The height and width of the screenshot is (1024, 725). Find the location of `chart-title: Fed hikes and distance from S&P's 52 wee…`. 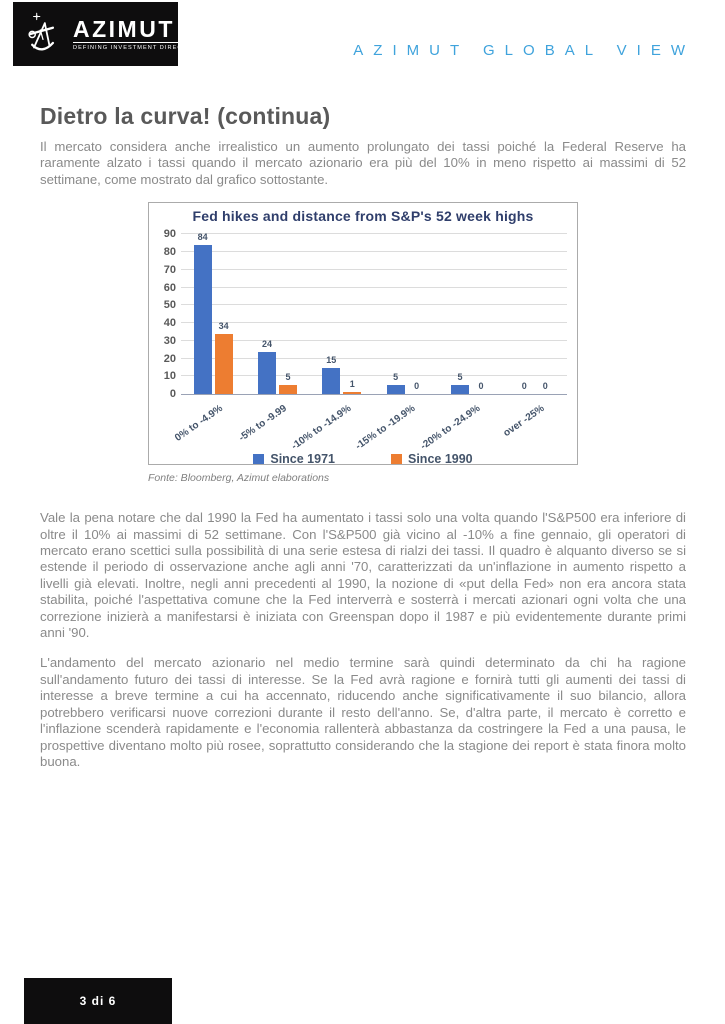

chart-title: Fed hikes and distance from S&P's 52 wee… is located at coordinates (363, 216).